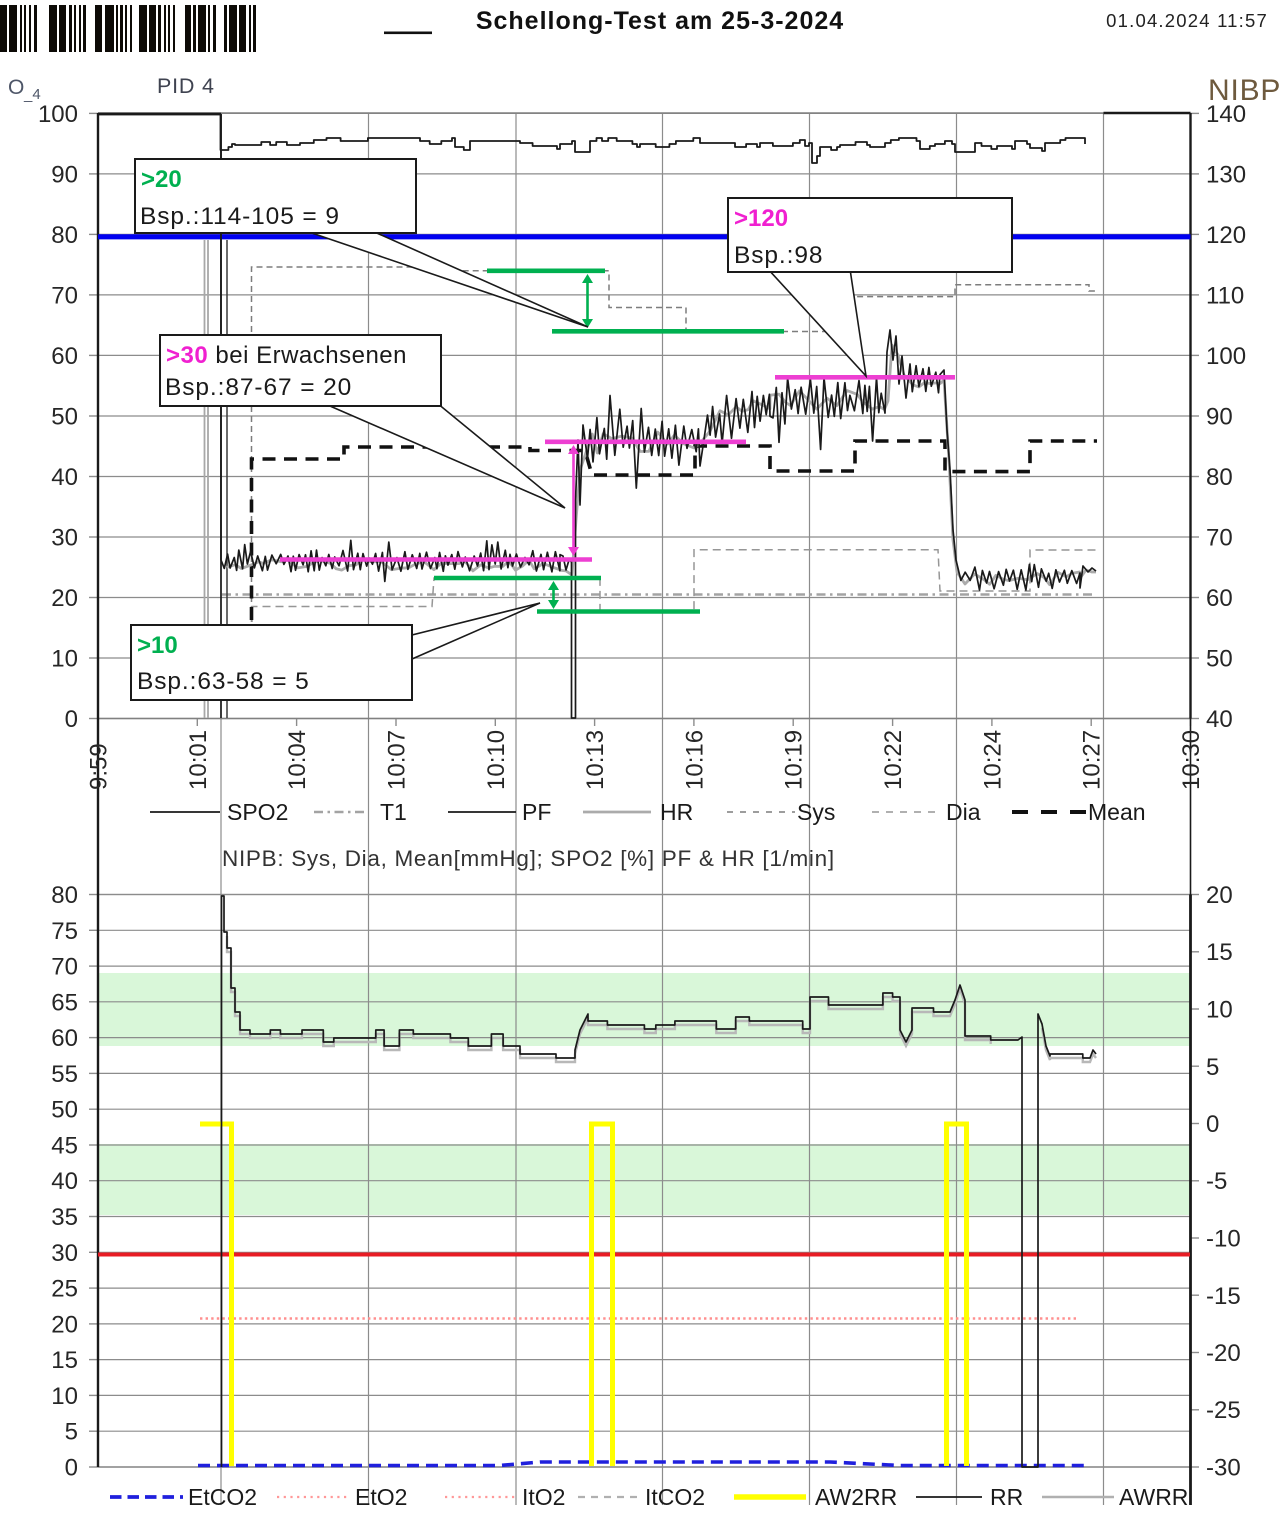  What do you see at coordinates (963, 812) in the screenshot?
I see `svg-text: Dia` at bounding box center [963, 812].